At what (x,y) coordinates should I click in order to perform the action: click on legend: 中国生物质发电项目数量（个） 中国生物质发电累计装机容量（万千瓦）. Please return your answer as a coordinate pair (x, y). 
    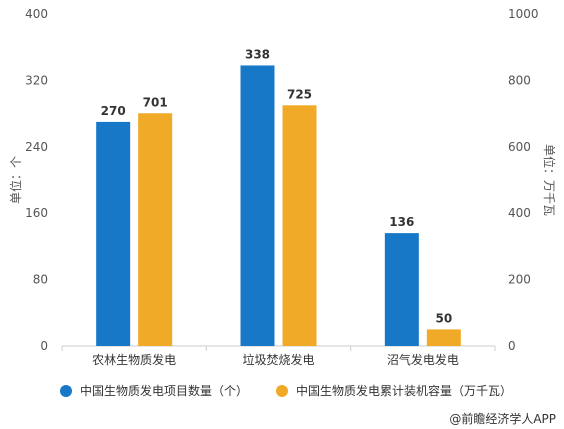
    Looking at the image, I should click on (286, 390).